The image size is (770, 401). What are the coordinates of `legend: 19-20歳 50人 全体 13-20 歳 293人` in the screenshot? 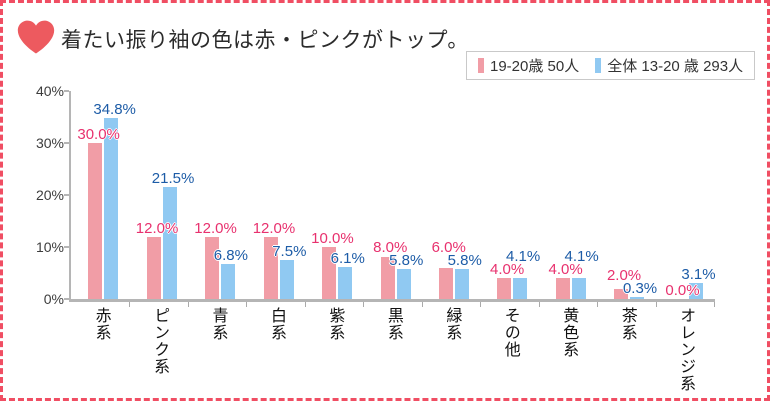 It's located at (611, 65).